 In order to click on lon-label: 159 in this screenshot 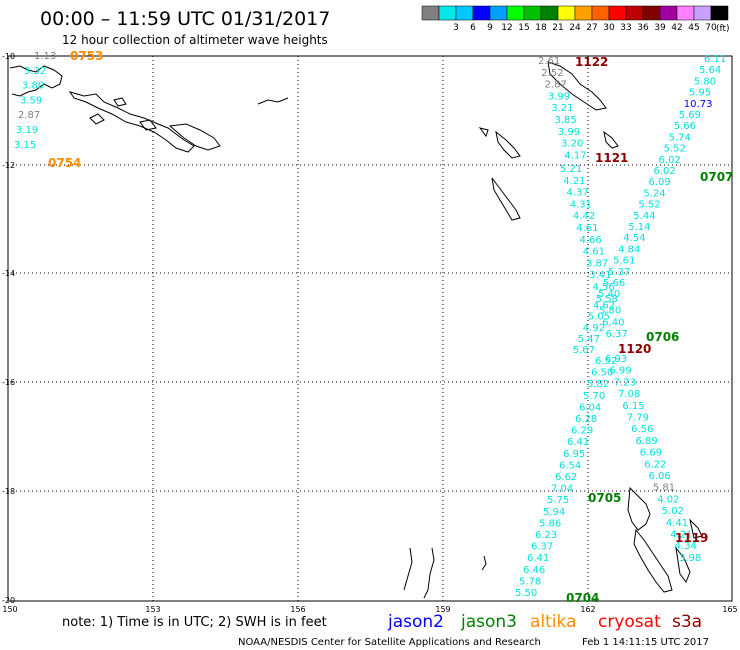, I will do `click(442, 609)`.